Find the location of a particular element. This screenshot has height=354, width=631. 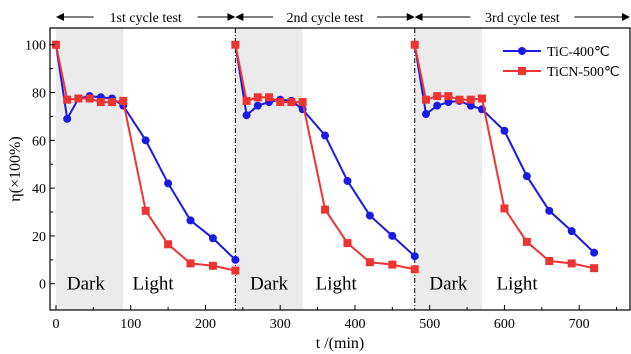

cycle-label: 3rd cycle test is located at coordinates (522, 18).